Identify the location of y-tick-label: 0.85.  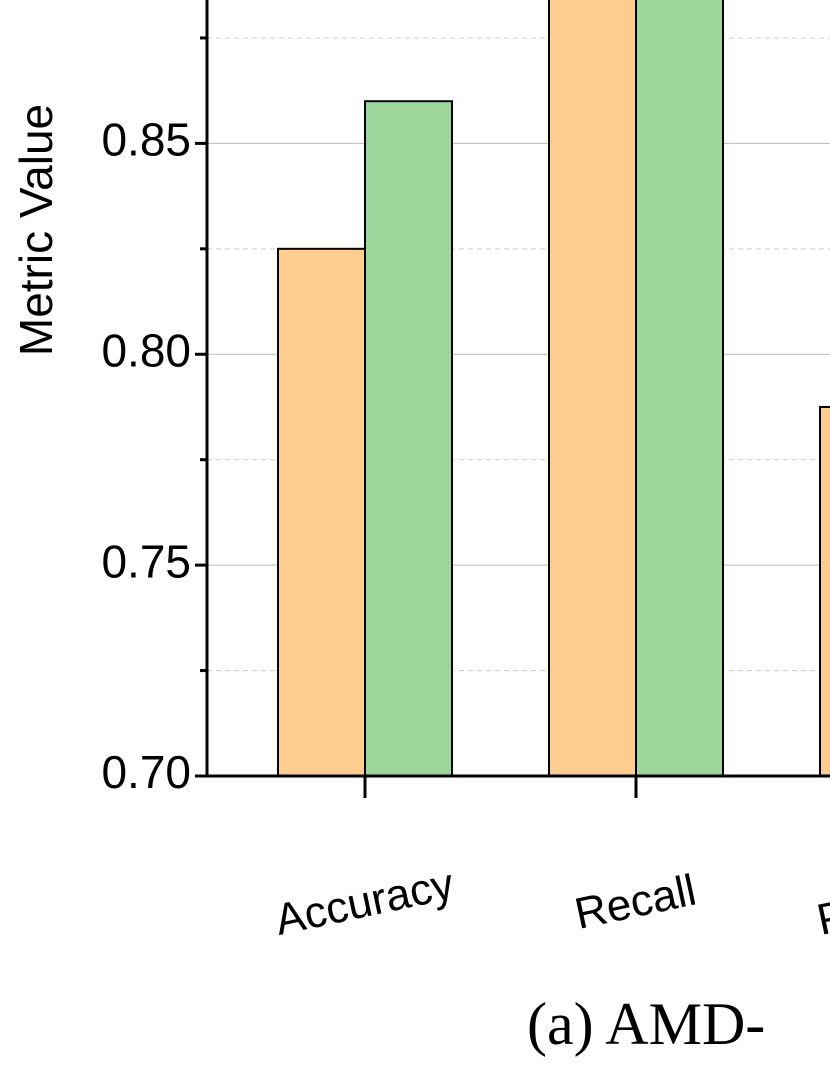
(146, 140).